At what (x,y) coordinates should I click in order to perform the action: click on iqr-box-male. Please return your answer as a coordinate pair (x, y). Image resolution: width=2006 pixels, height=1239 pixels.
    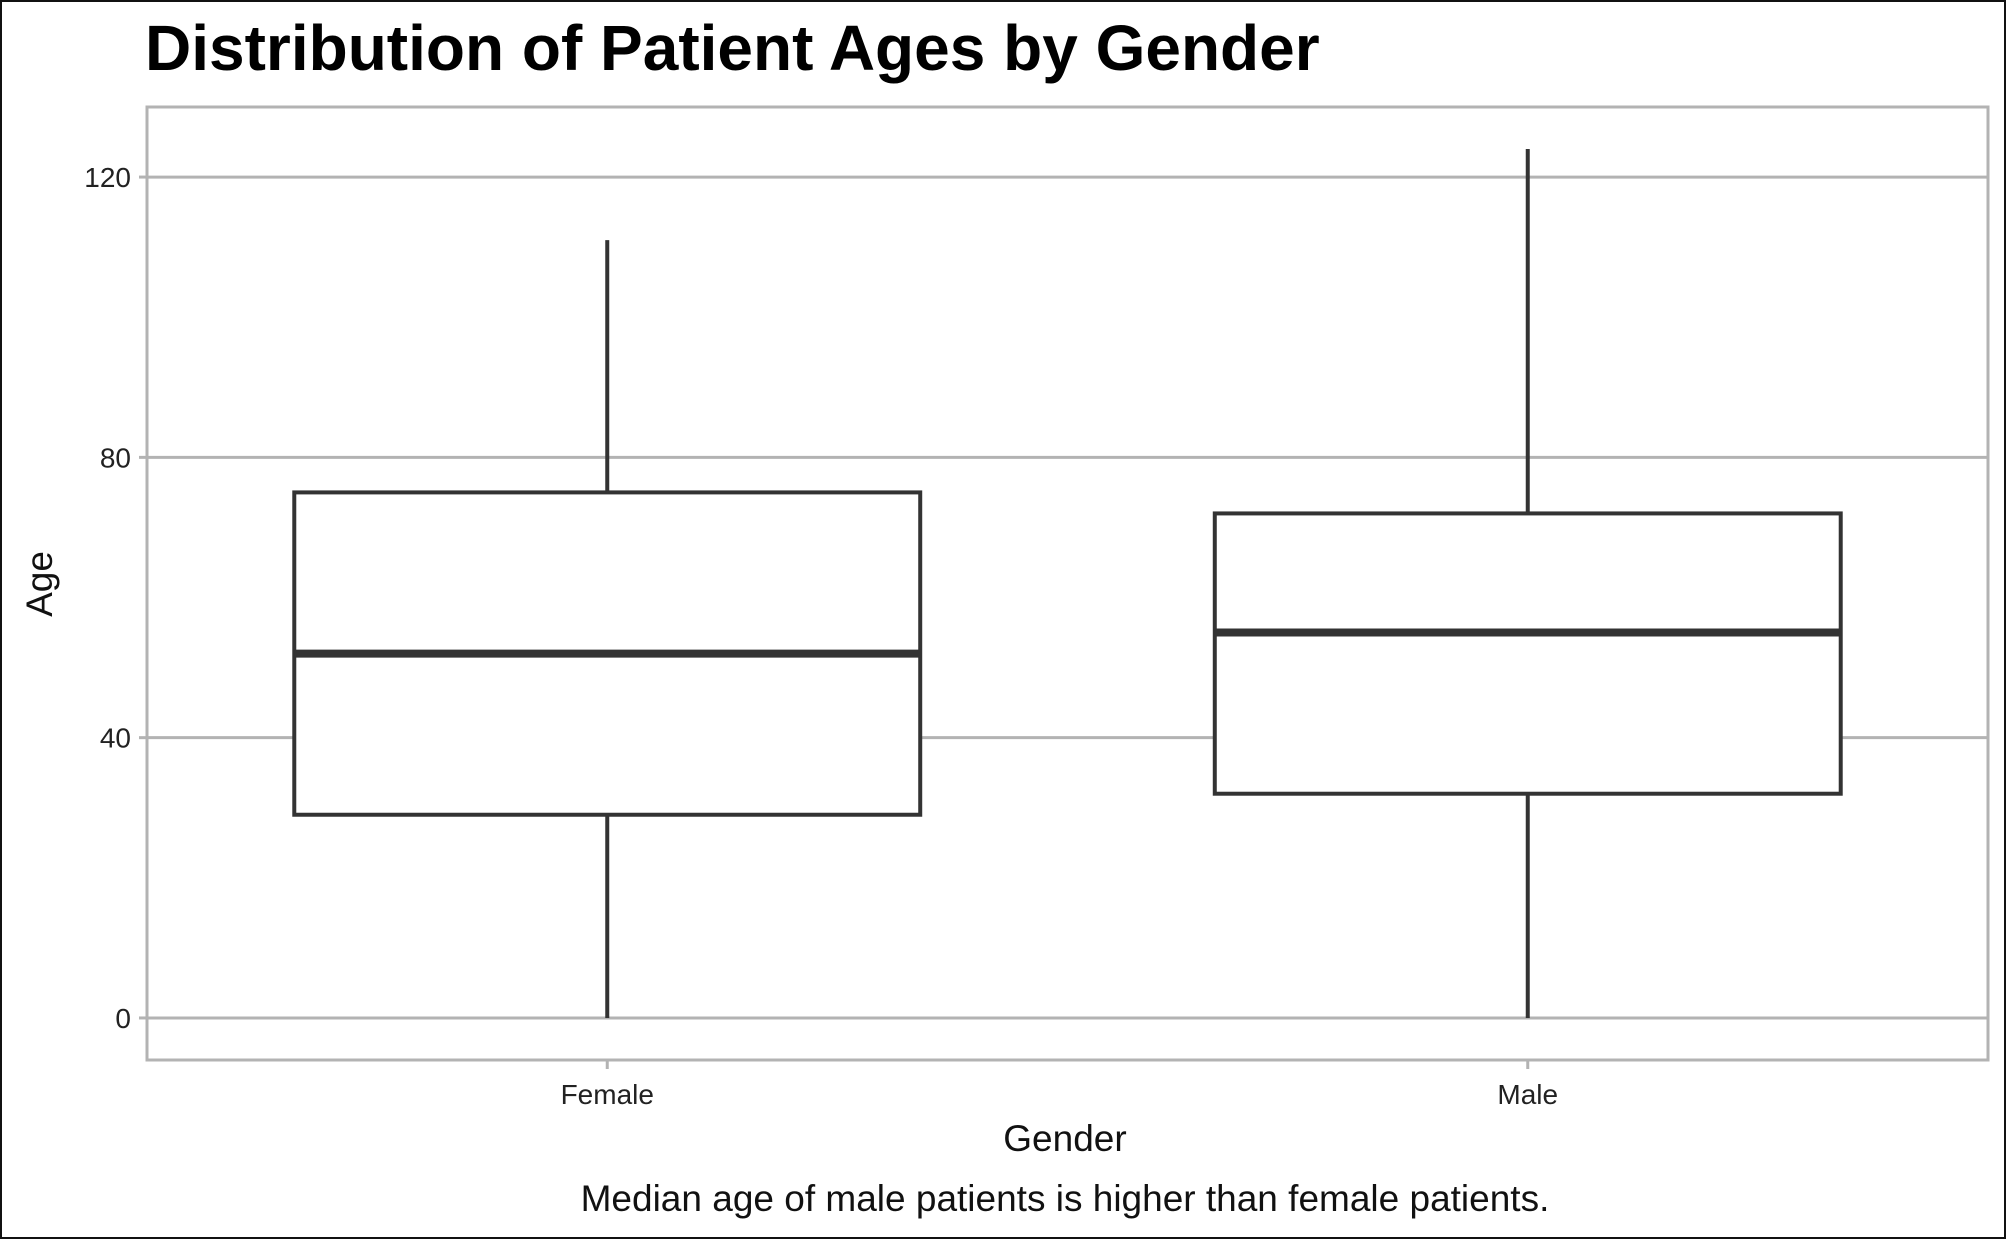
    Looking at the image, I should click on (1527, 653).